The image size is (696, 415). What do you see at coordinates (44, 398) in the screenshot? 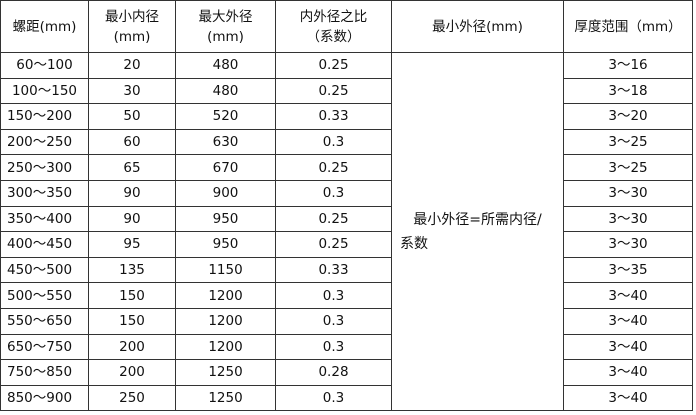
I see `cell-pitch: 850～900` at bounding box center [44, 398].